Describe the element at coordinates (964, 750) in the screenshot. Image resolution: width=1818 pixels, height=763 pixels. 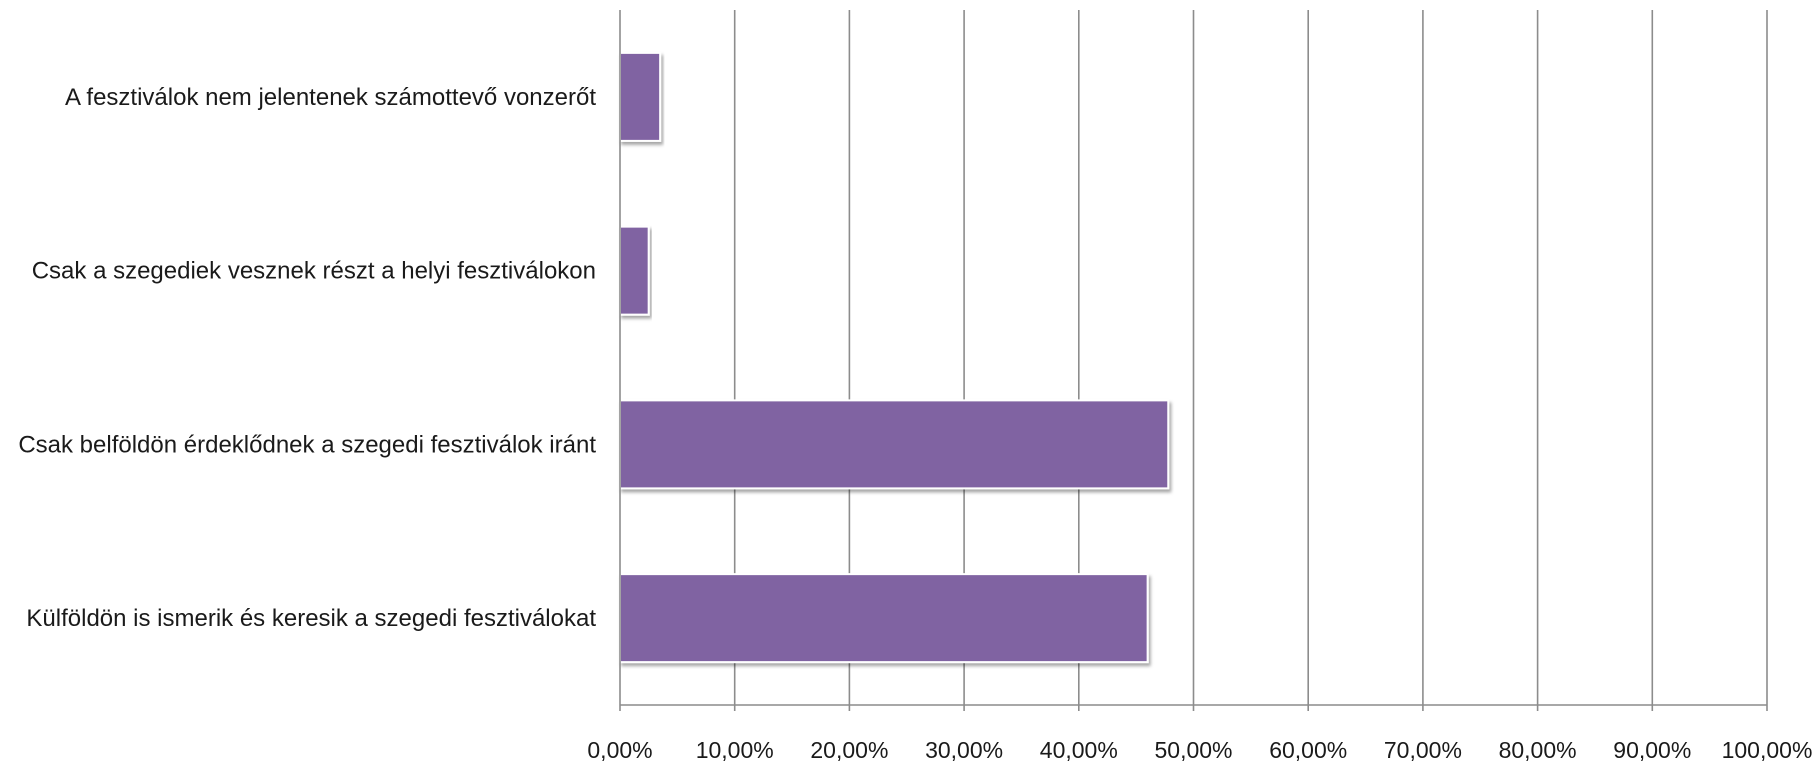
I see `x-tick-label: 30,00%` at that location.